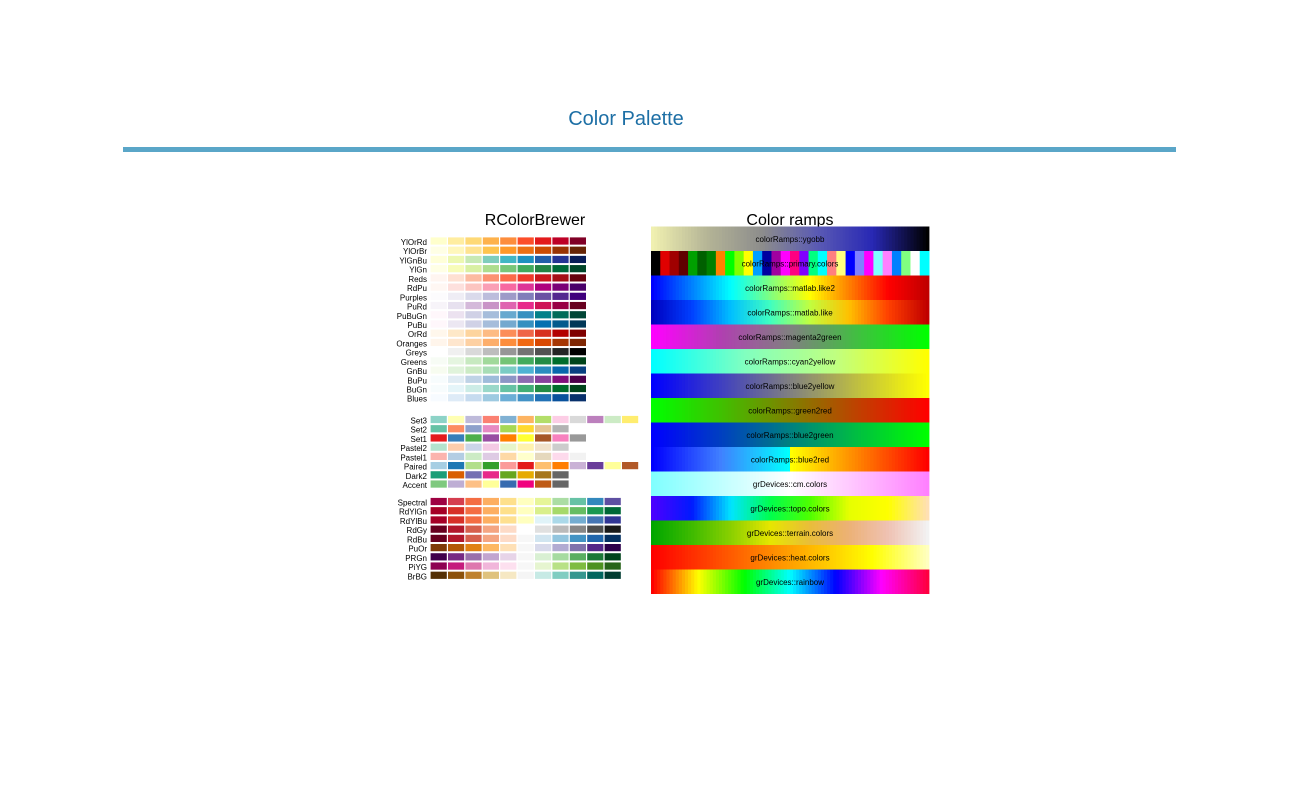  What do you see at coordinates (415, 485) in the screenshot?
I see `palette-label-accent: Accent` at bounding box center [415, 485].